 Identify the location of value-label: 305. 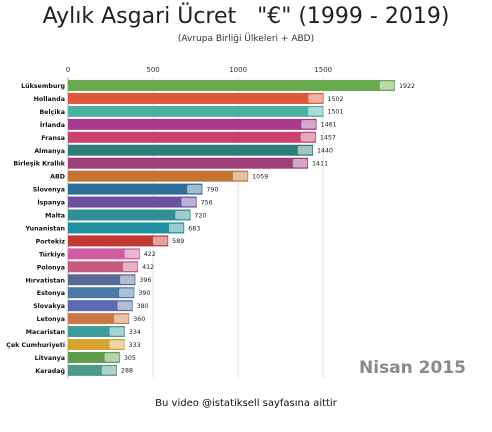
(130, 358).